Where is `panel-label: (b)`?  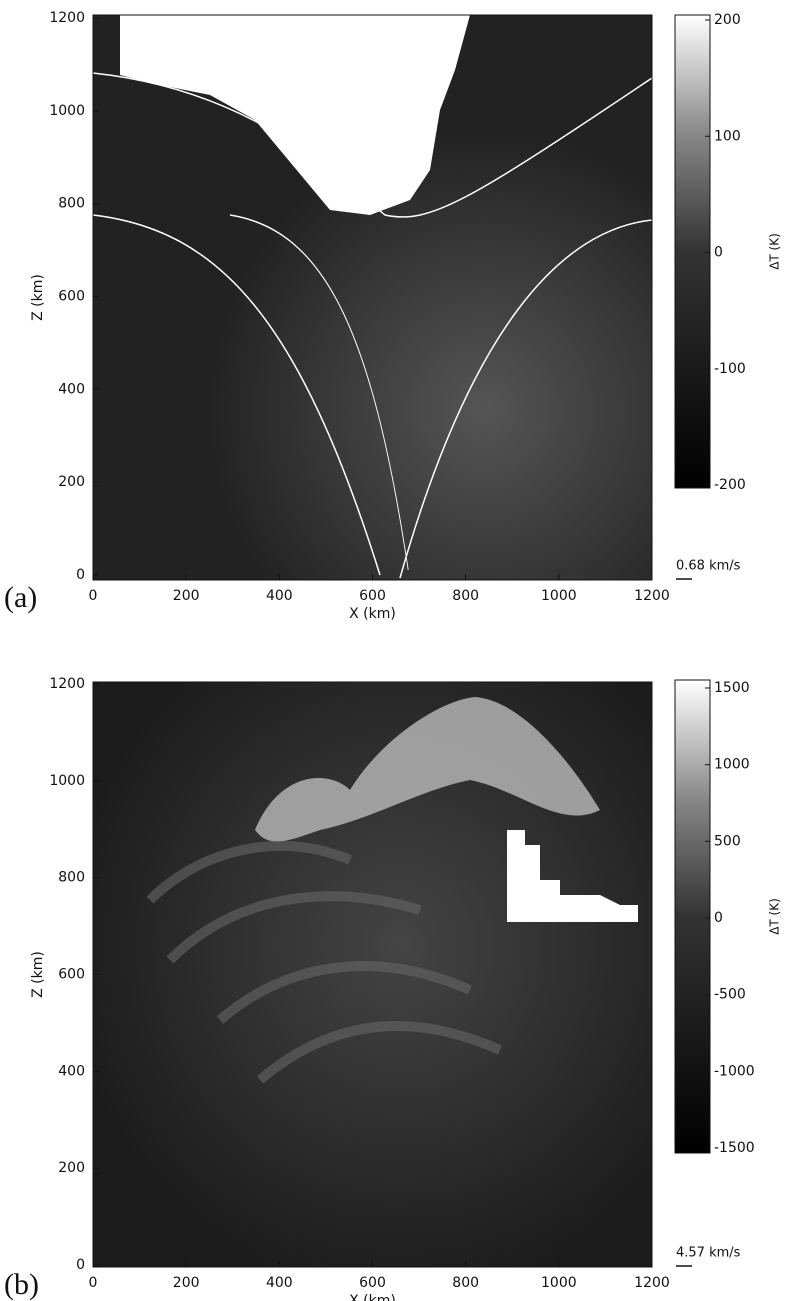 panel-label: (b) is located at coordinates (21, 1284).